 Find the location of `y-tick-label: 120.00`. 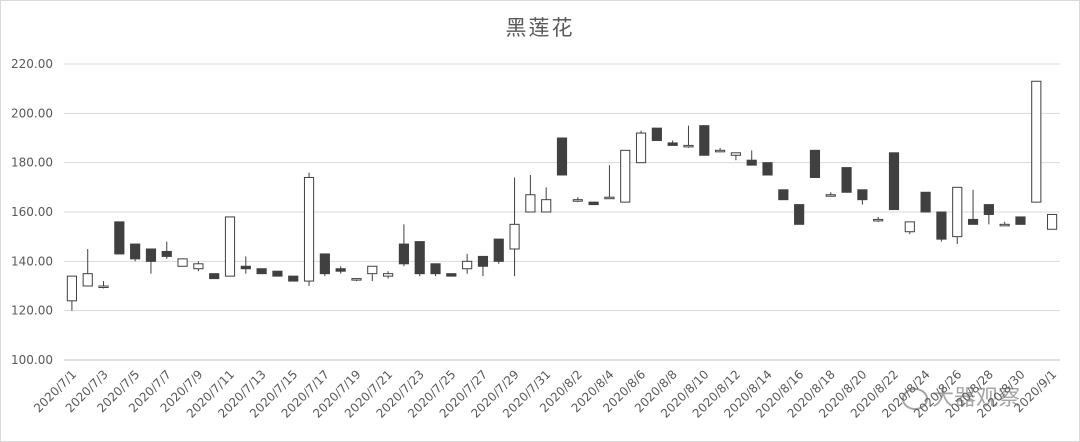

y-tick-label: 120.00 is located at coordinates (32, 311).